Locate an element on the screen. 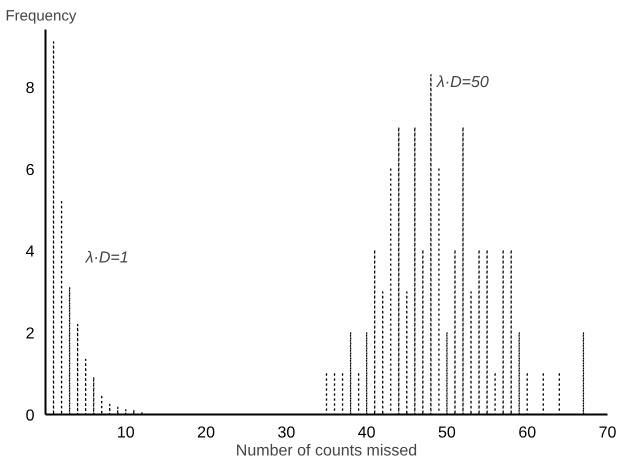 The height and width of the screenshot is (462, 619). y-tick-label: 6 is located at coordinates (30, 170).